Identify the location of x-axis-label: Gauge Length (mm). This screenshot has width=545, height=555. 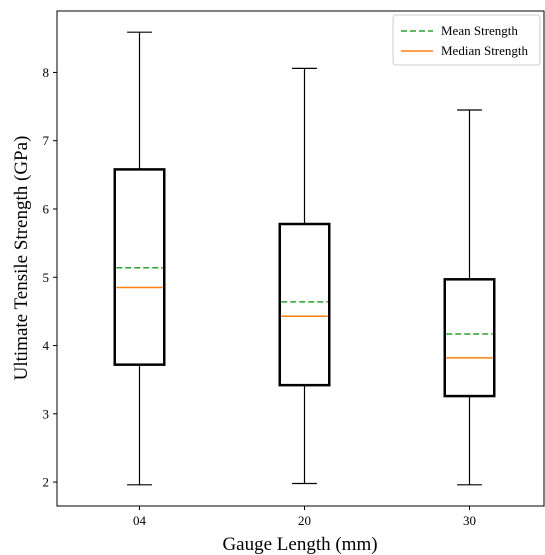
(299, 544).